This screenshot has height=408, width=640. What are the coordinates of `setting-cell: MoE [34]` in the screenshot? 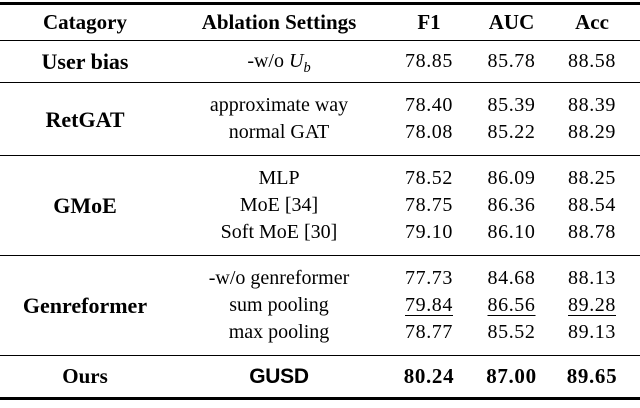 It's located at (279, 205).